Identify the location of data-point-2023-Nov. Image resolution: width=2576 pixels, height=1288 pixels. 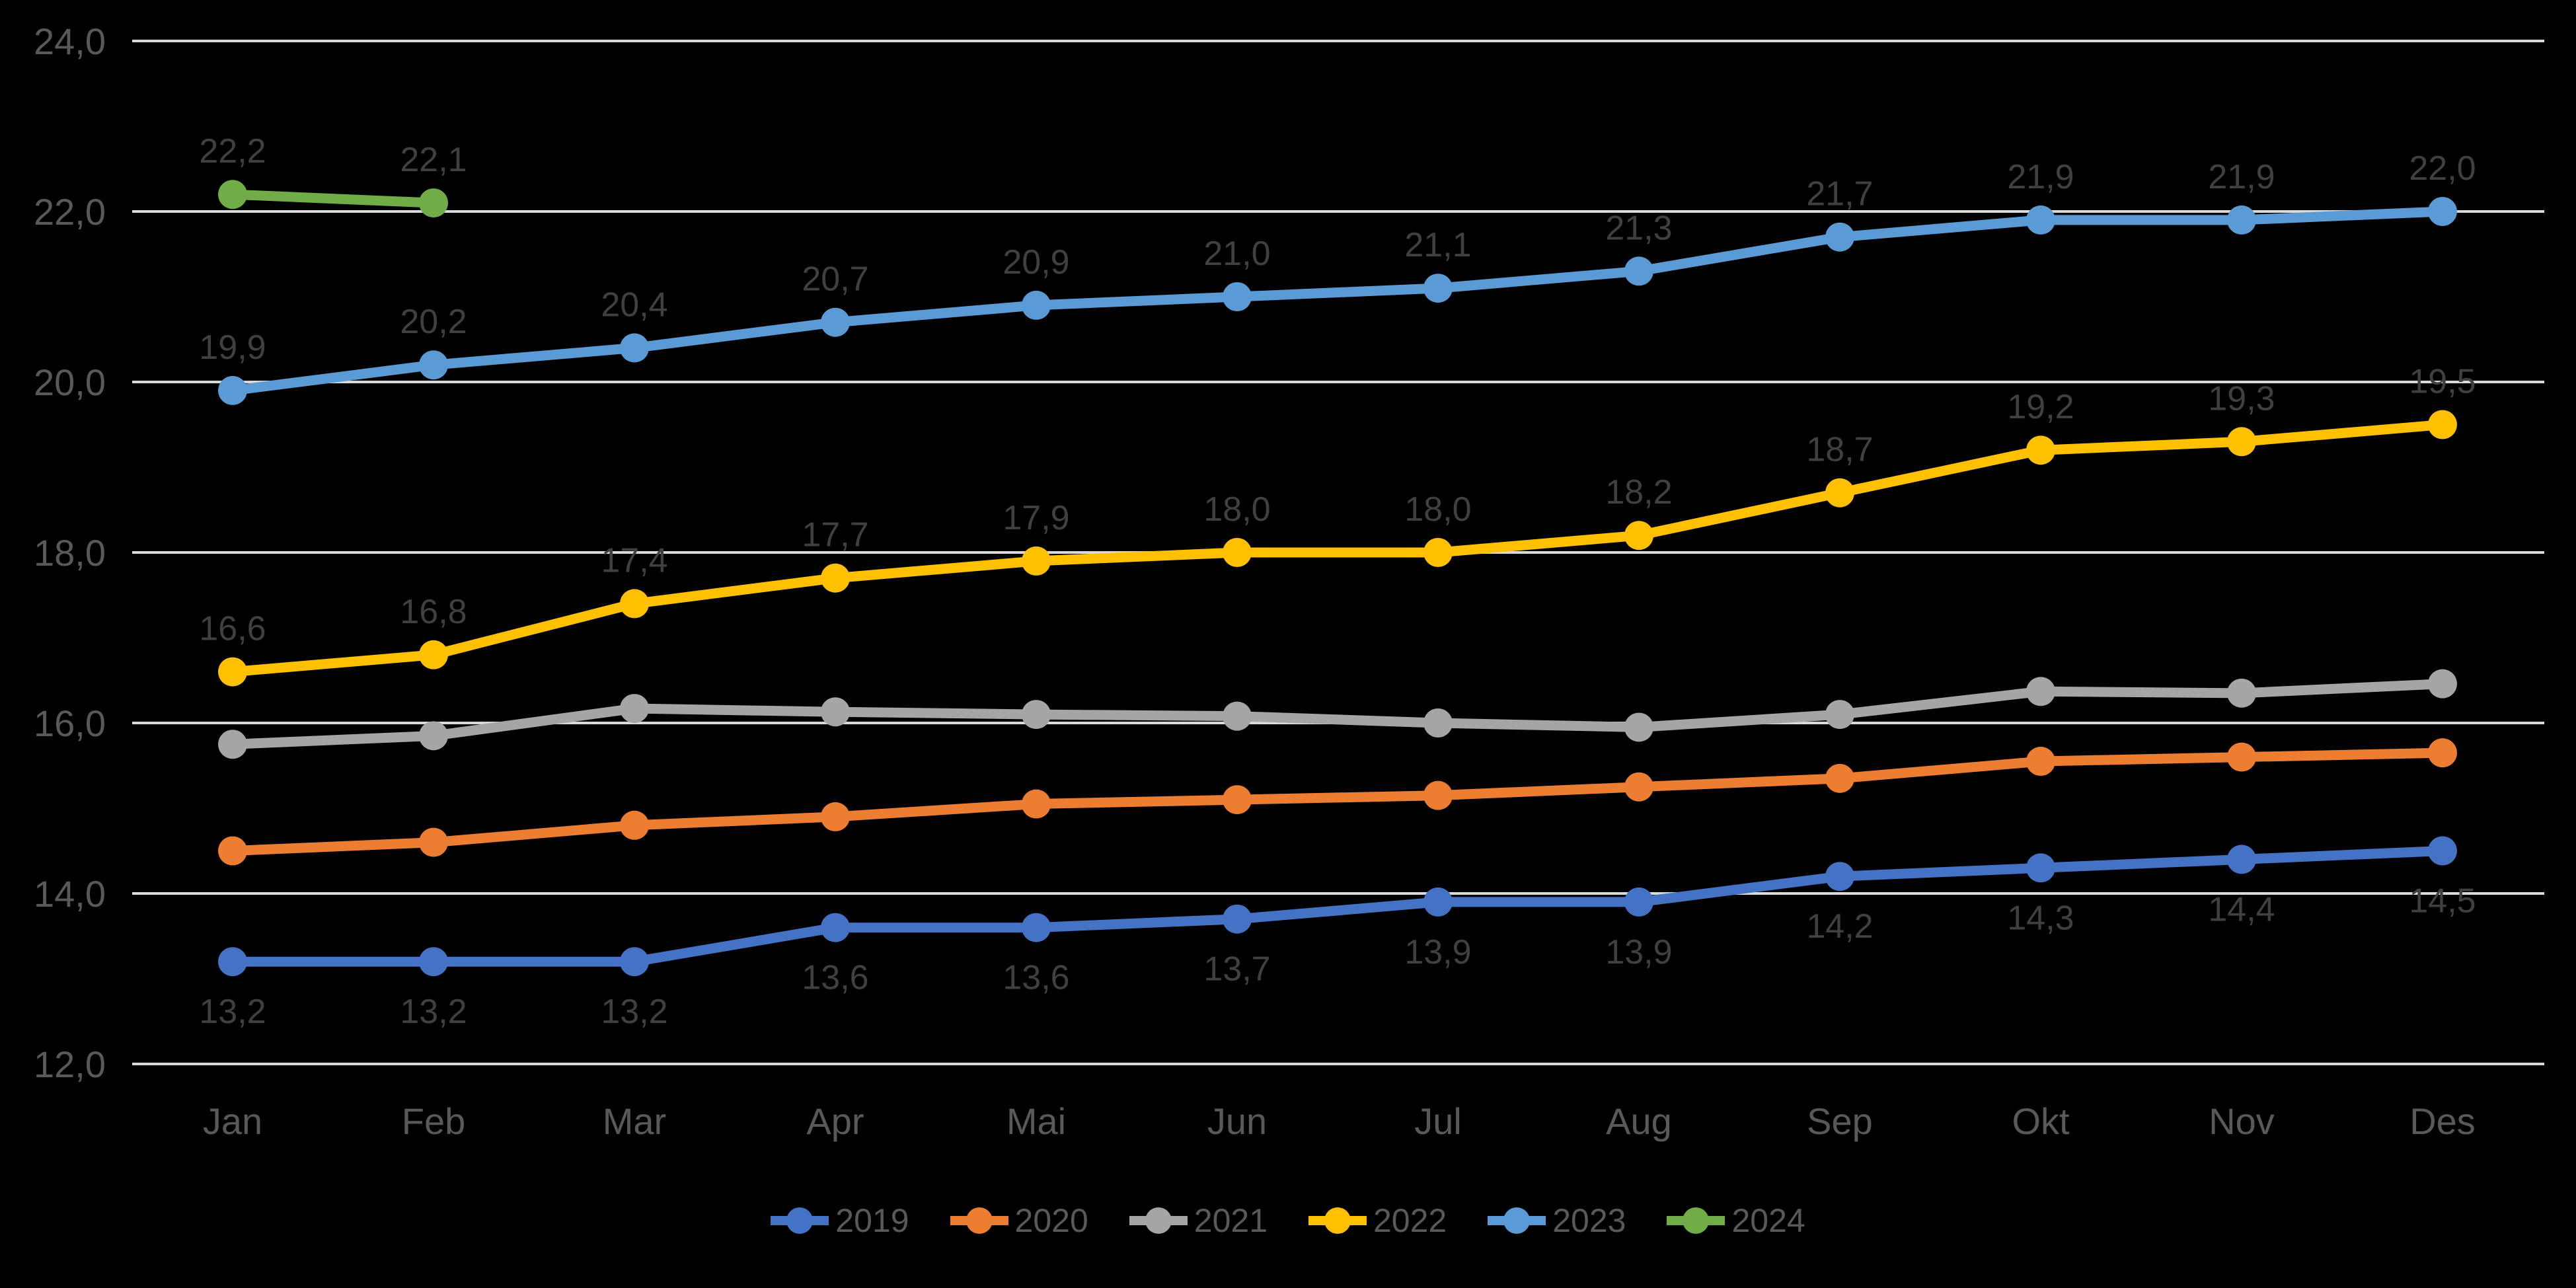
(2241, 220).